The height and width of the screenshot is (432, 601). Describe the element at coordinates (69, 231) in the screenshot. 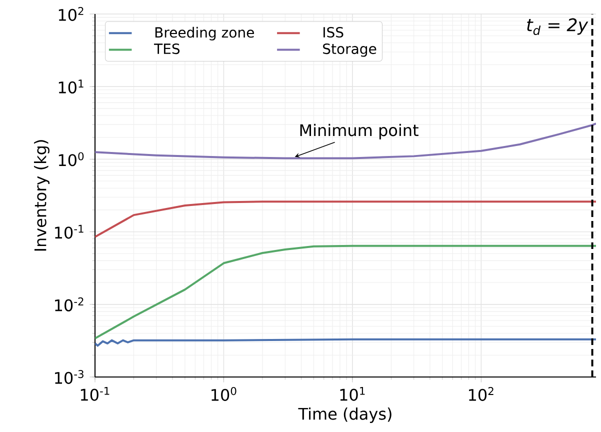

I see `y-tick-label: 10$^{-1}$` at that location.